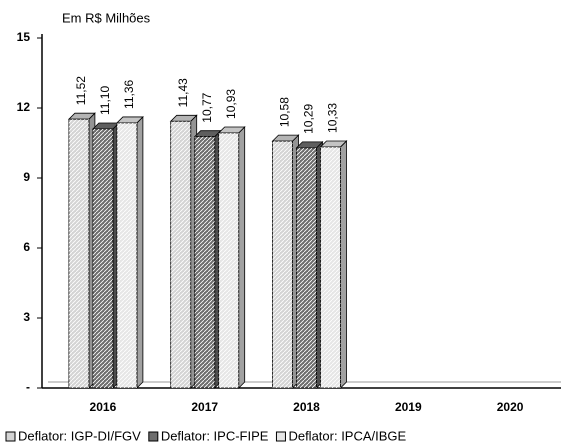 This screenshot has width=561, height=446. Describe the element at coordinates (204, 407) in the screenshot. I see `x-tick-label: 2017` at that location.